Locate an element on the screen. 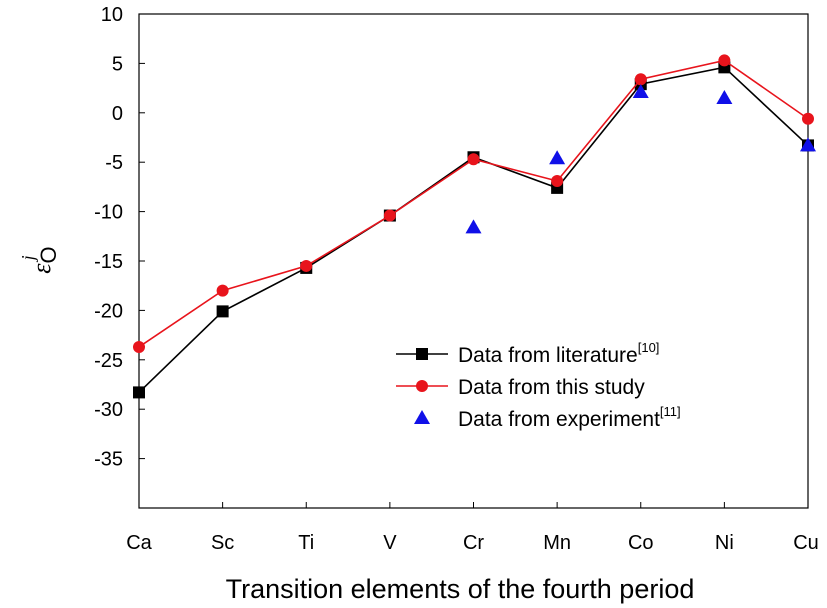 The height and width of the screenshot is (608, 827). legend-item-literature: Data from literature[10] is located at coordinates (527, 353).